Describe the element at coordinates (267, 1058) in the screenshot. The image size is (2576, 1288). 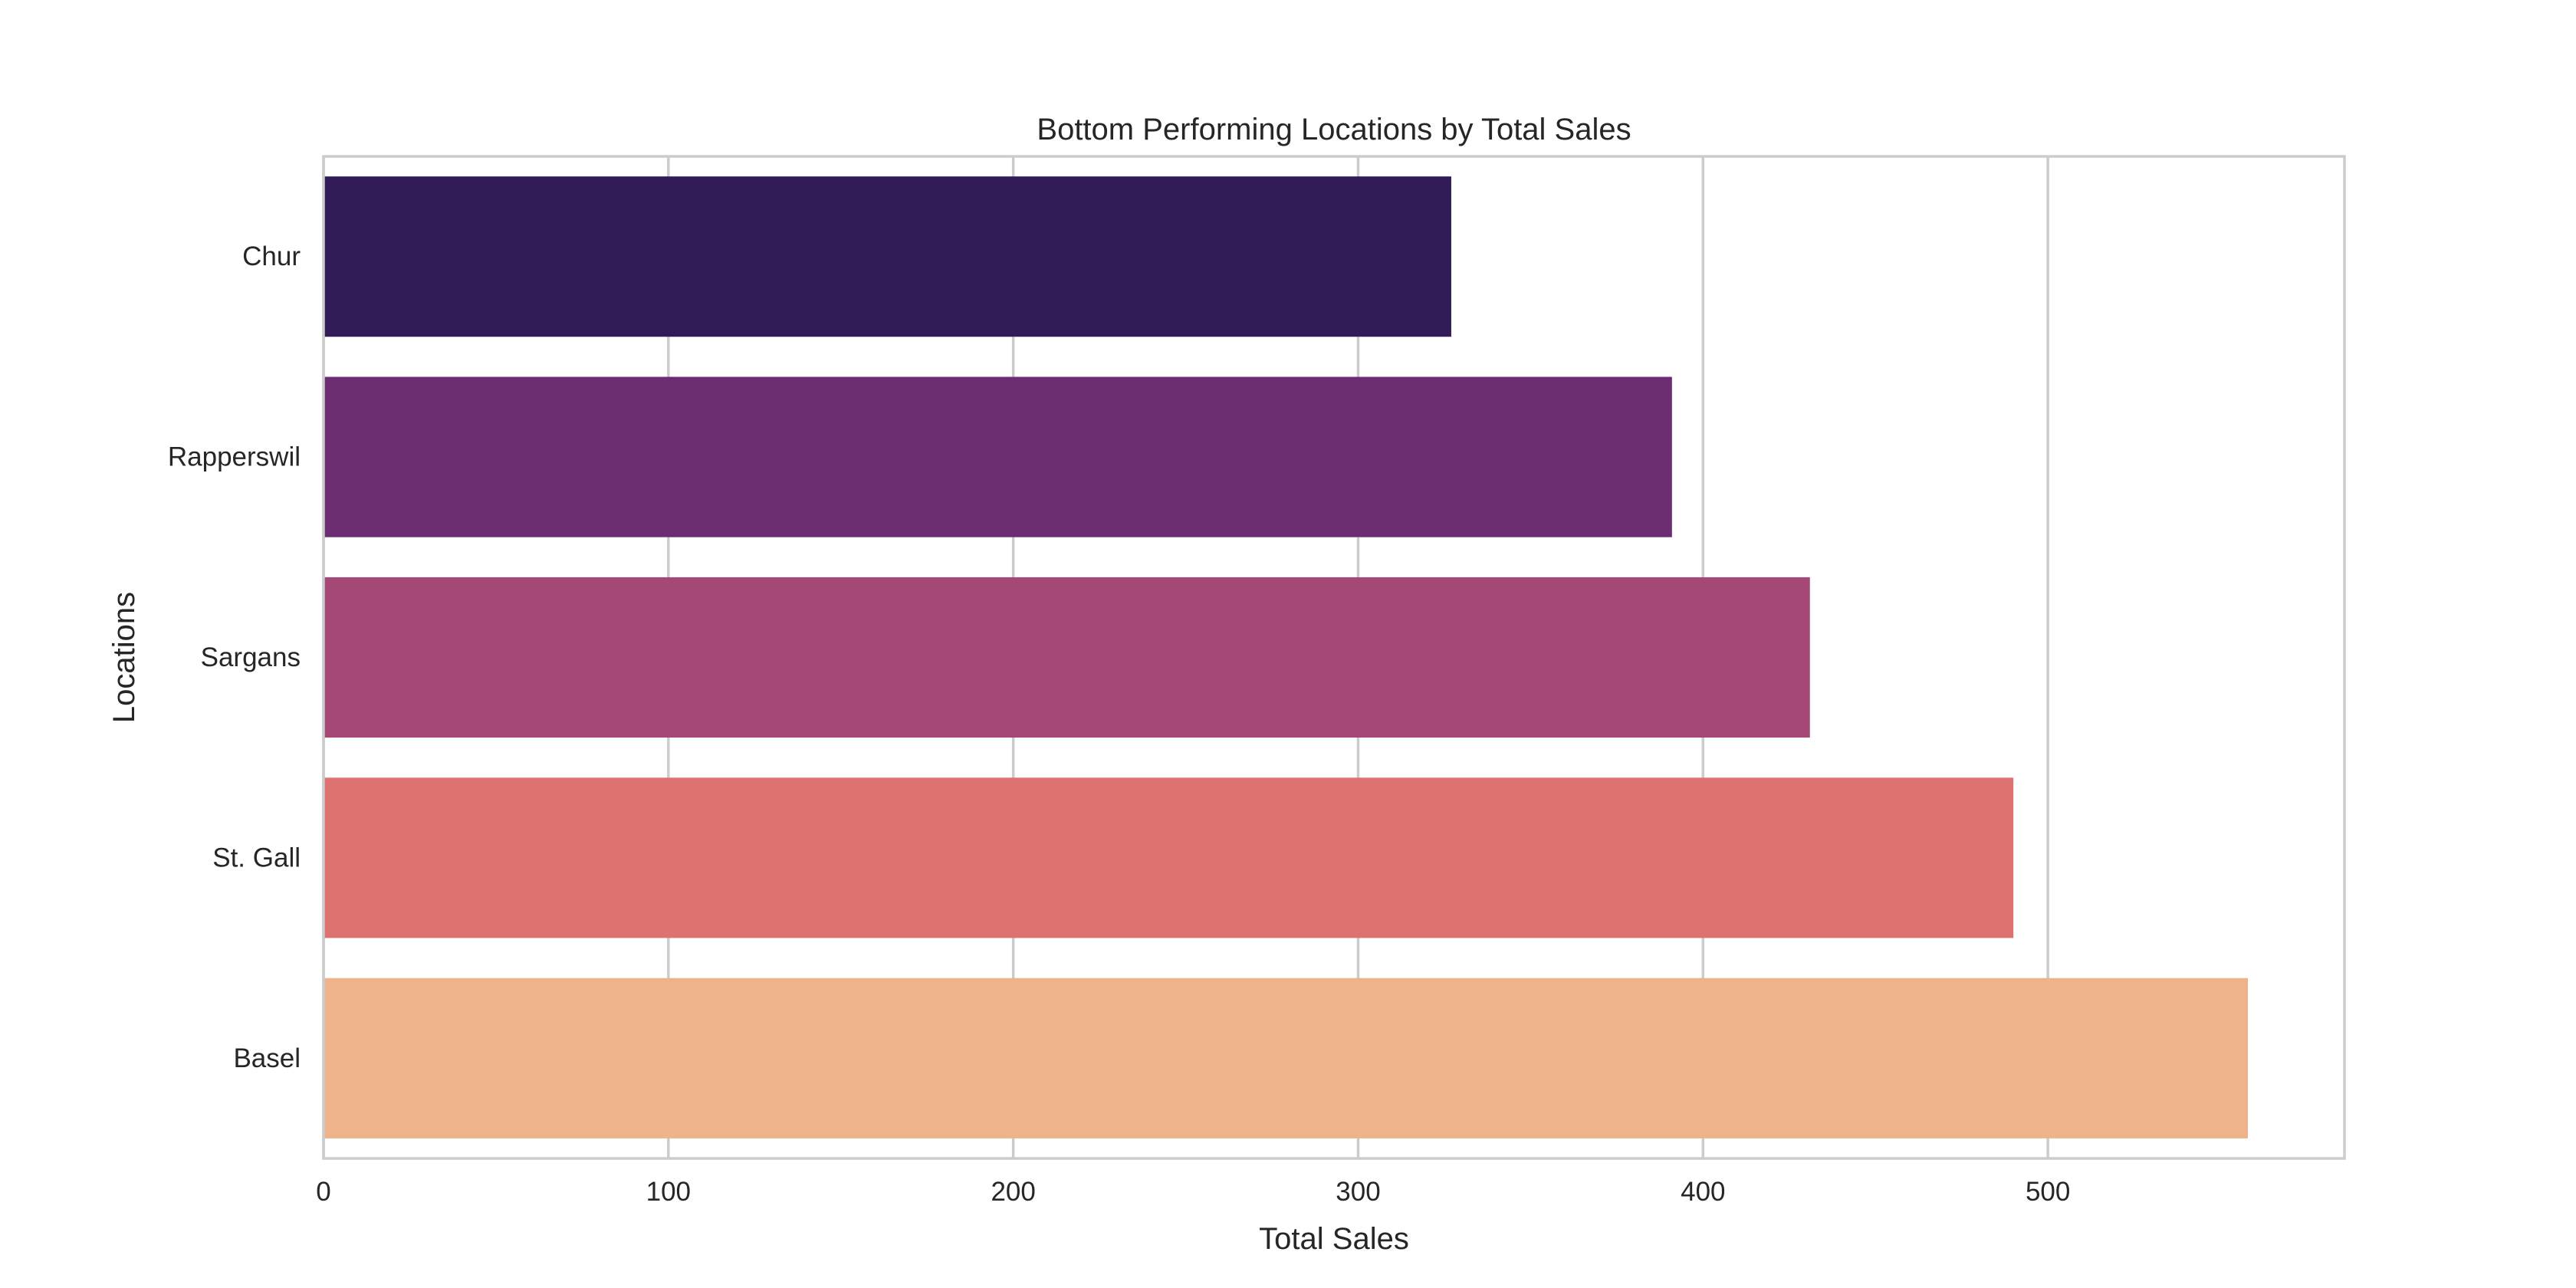
I see `y-tick-label: Basel` at that location.